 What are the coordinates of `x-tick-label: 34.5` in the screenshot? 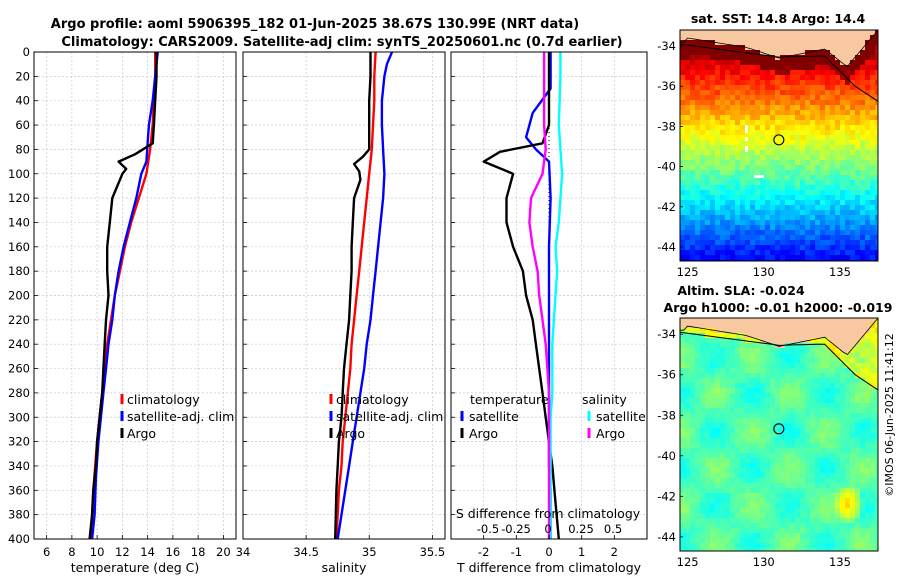 It's located at (306, 552).